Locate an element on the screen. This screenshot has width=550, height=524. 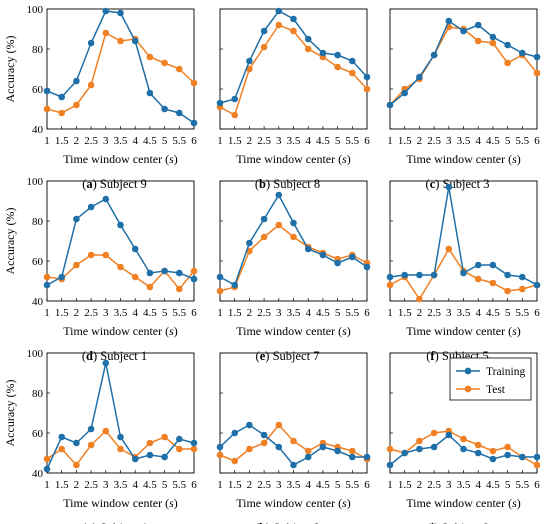
panel-caption-text: Subject 2 is located at coordinates (296, 522).